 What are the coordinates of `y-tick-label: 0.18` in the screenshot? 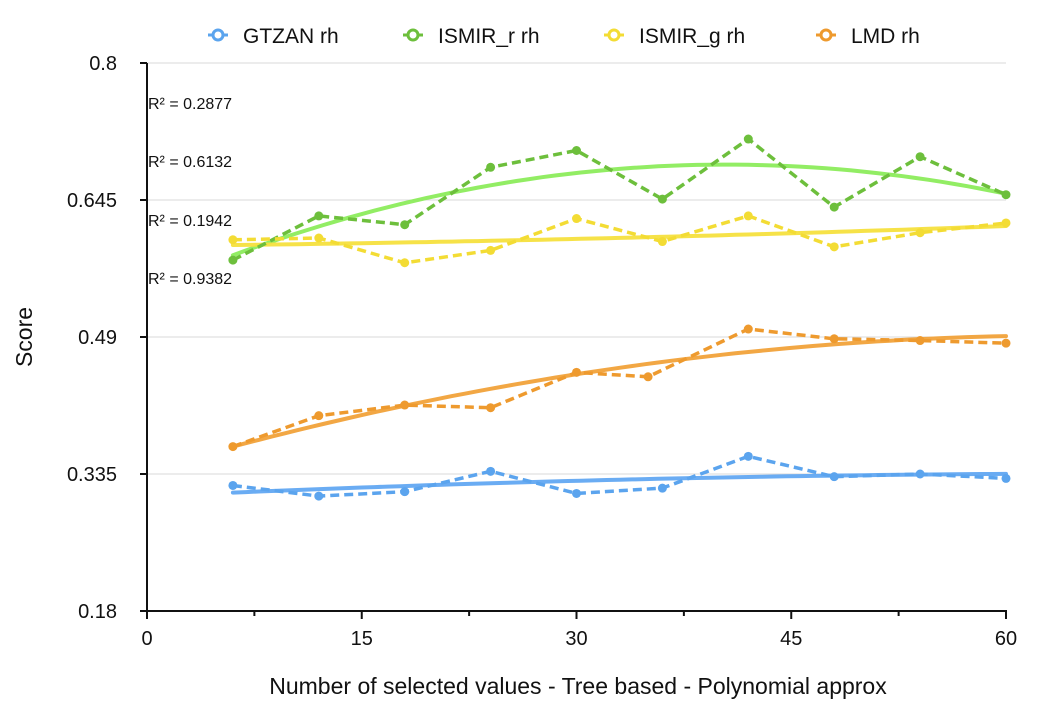 It's located at (97, 612).